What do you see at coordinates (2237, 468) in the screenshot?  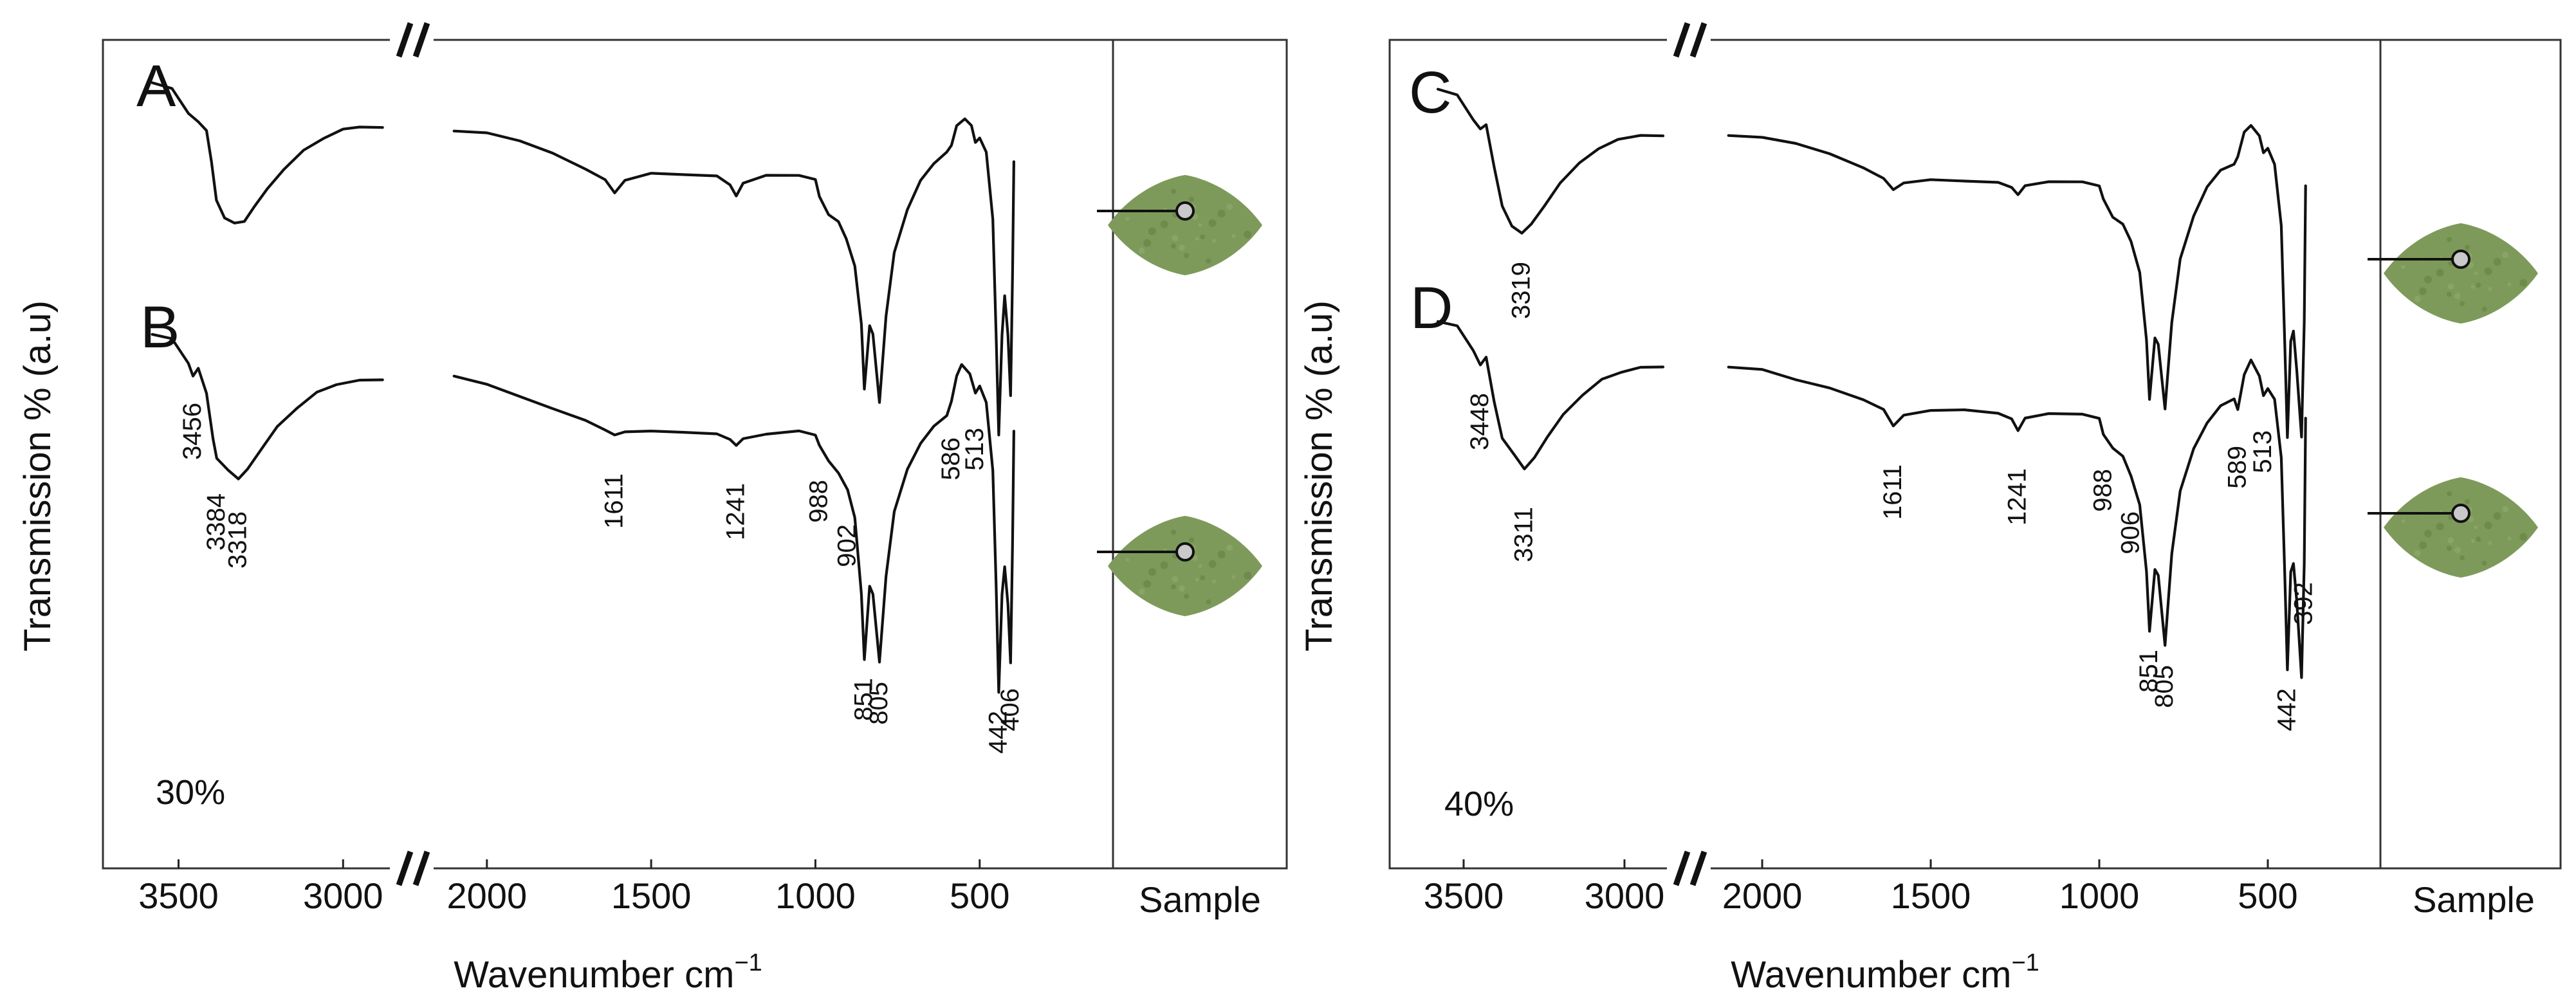 I see `peak-label: 589` at bounding box center [2237, 468].